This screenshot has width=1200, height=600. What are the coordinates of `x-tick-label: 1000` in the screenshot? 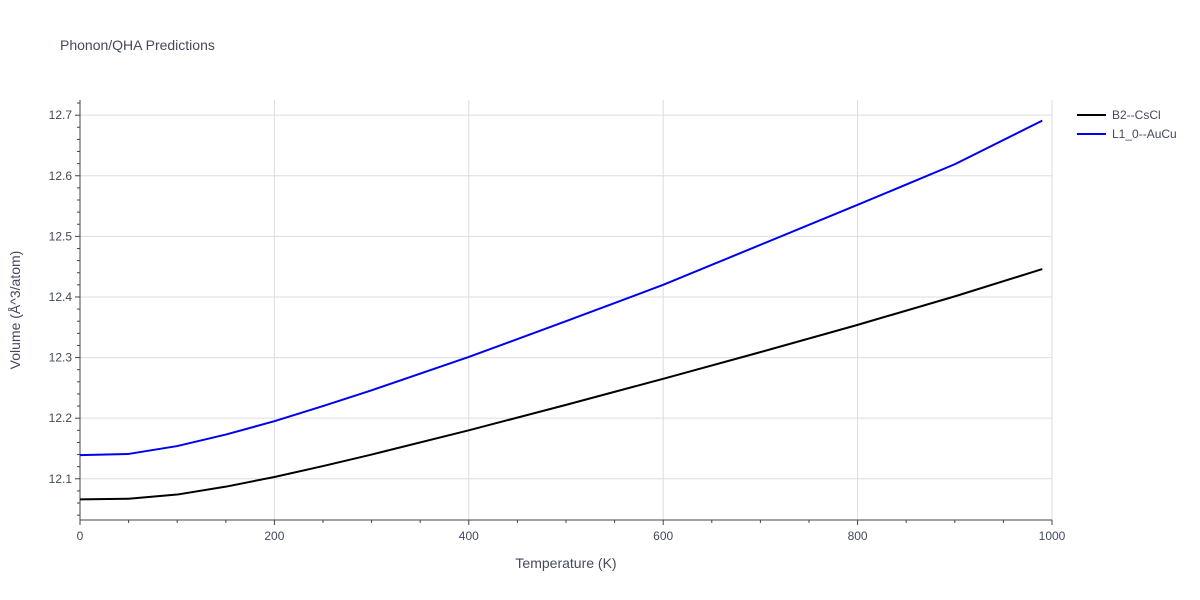 It's located at (1052, 536).